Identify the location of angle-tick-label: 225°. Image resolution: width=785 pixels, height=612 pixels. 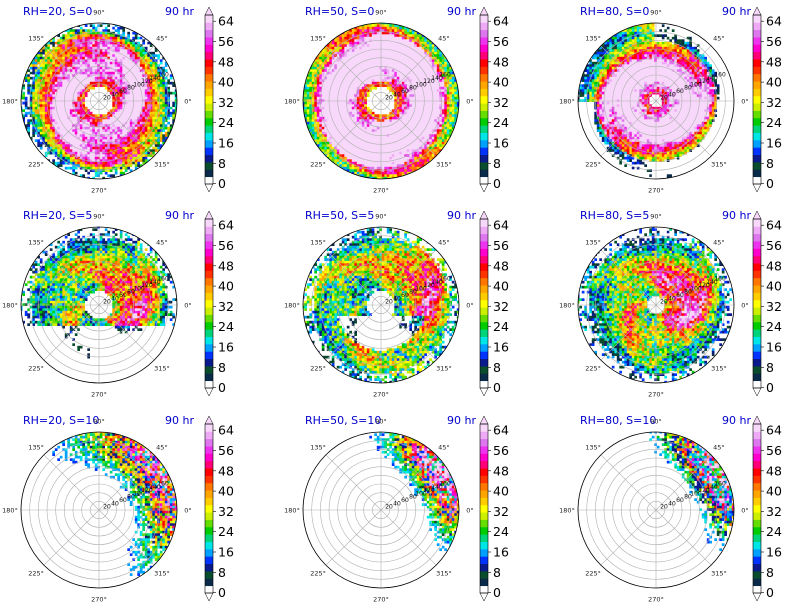
(36, 368).